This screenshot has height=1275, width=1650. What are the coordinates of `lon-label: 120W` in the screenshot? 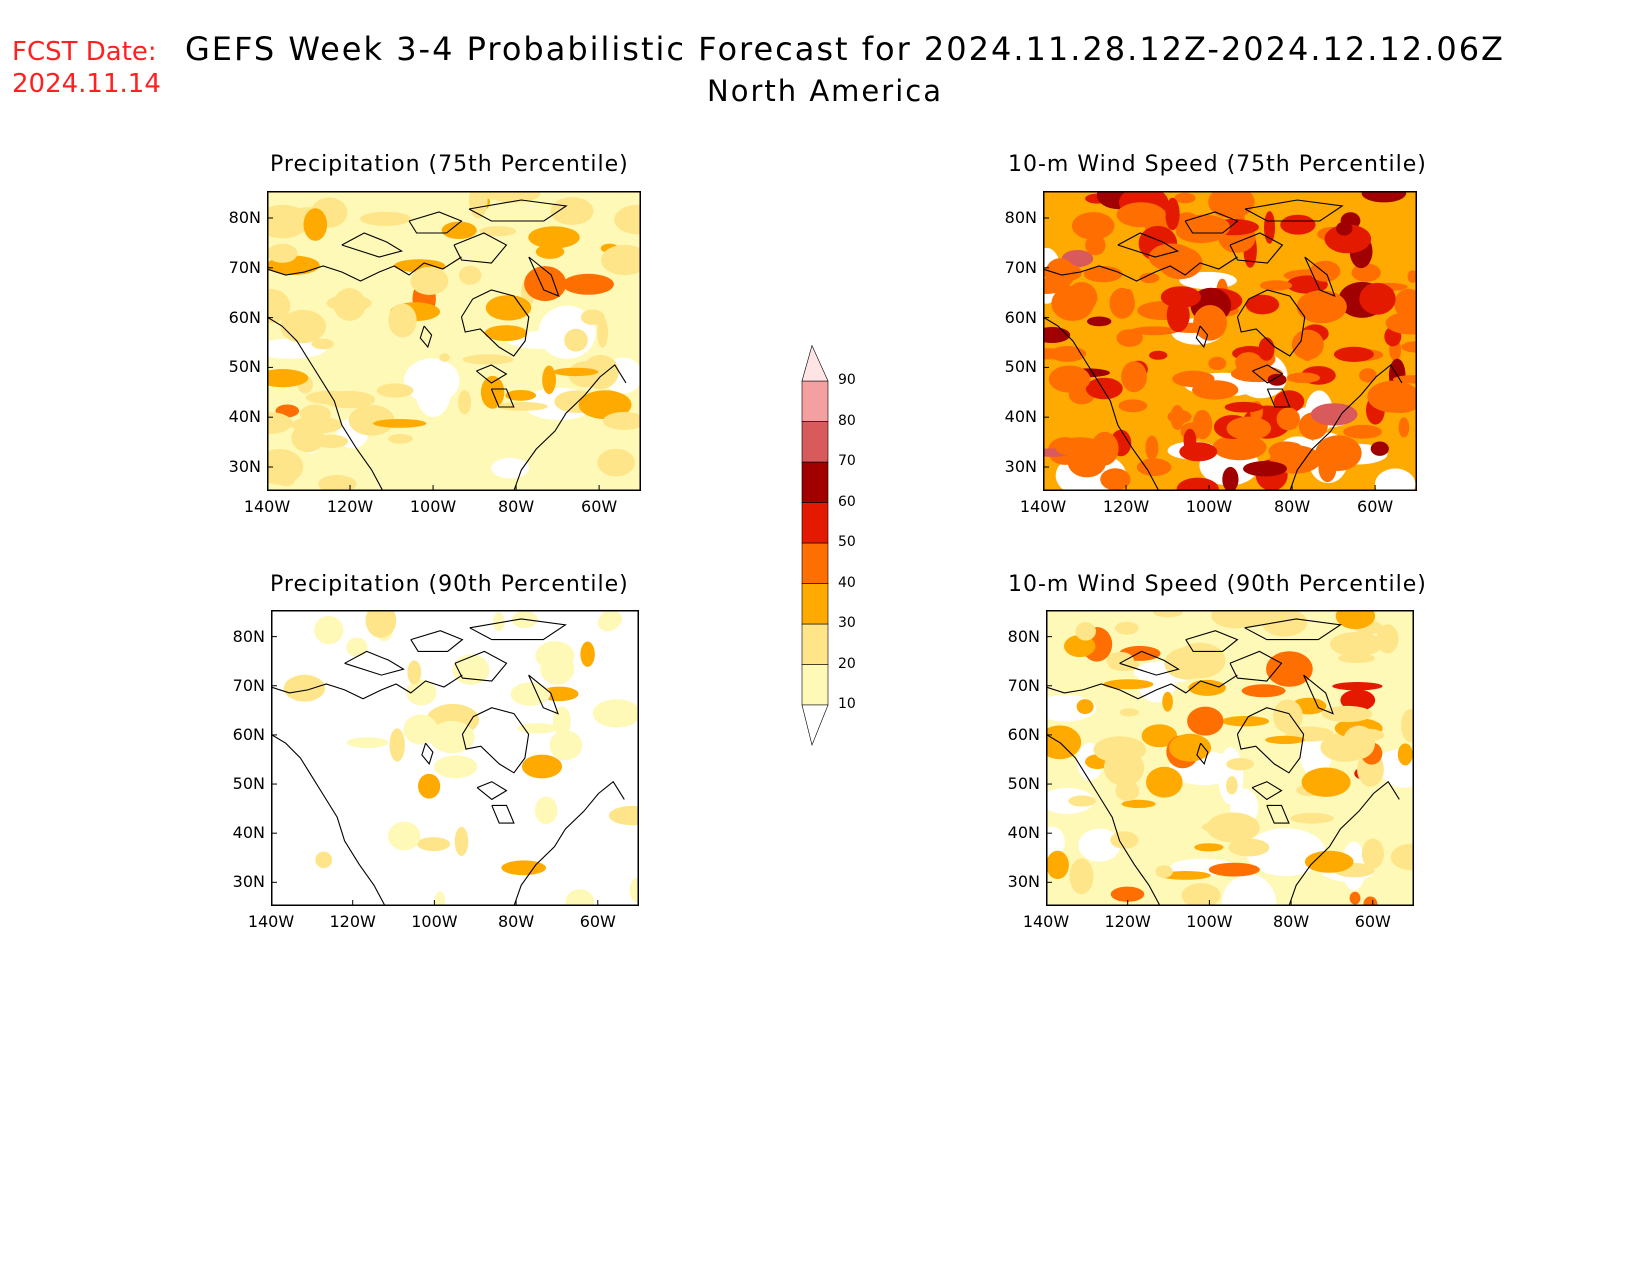 It's located at (1127, 921).